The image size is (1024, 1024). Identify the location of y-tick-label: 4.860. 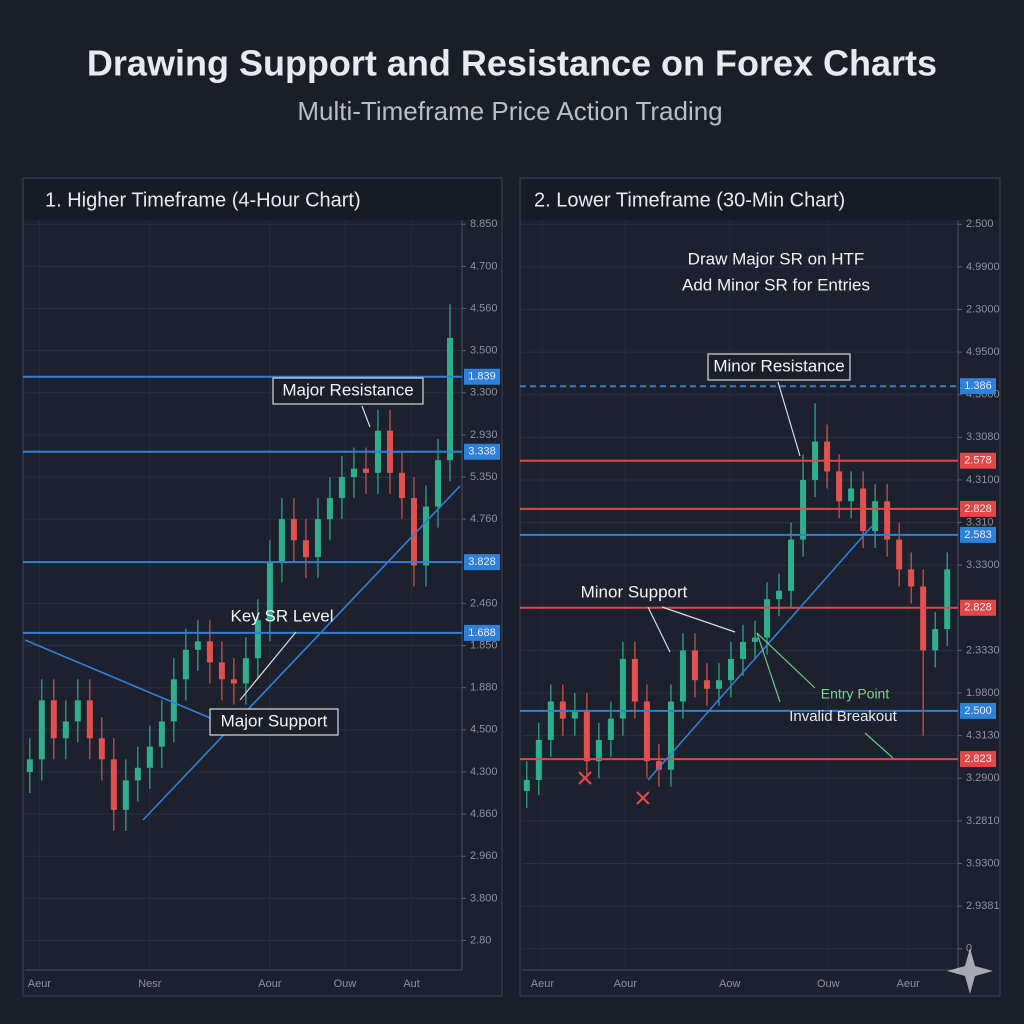
(484, 814).